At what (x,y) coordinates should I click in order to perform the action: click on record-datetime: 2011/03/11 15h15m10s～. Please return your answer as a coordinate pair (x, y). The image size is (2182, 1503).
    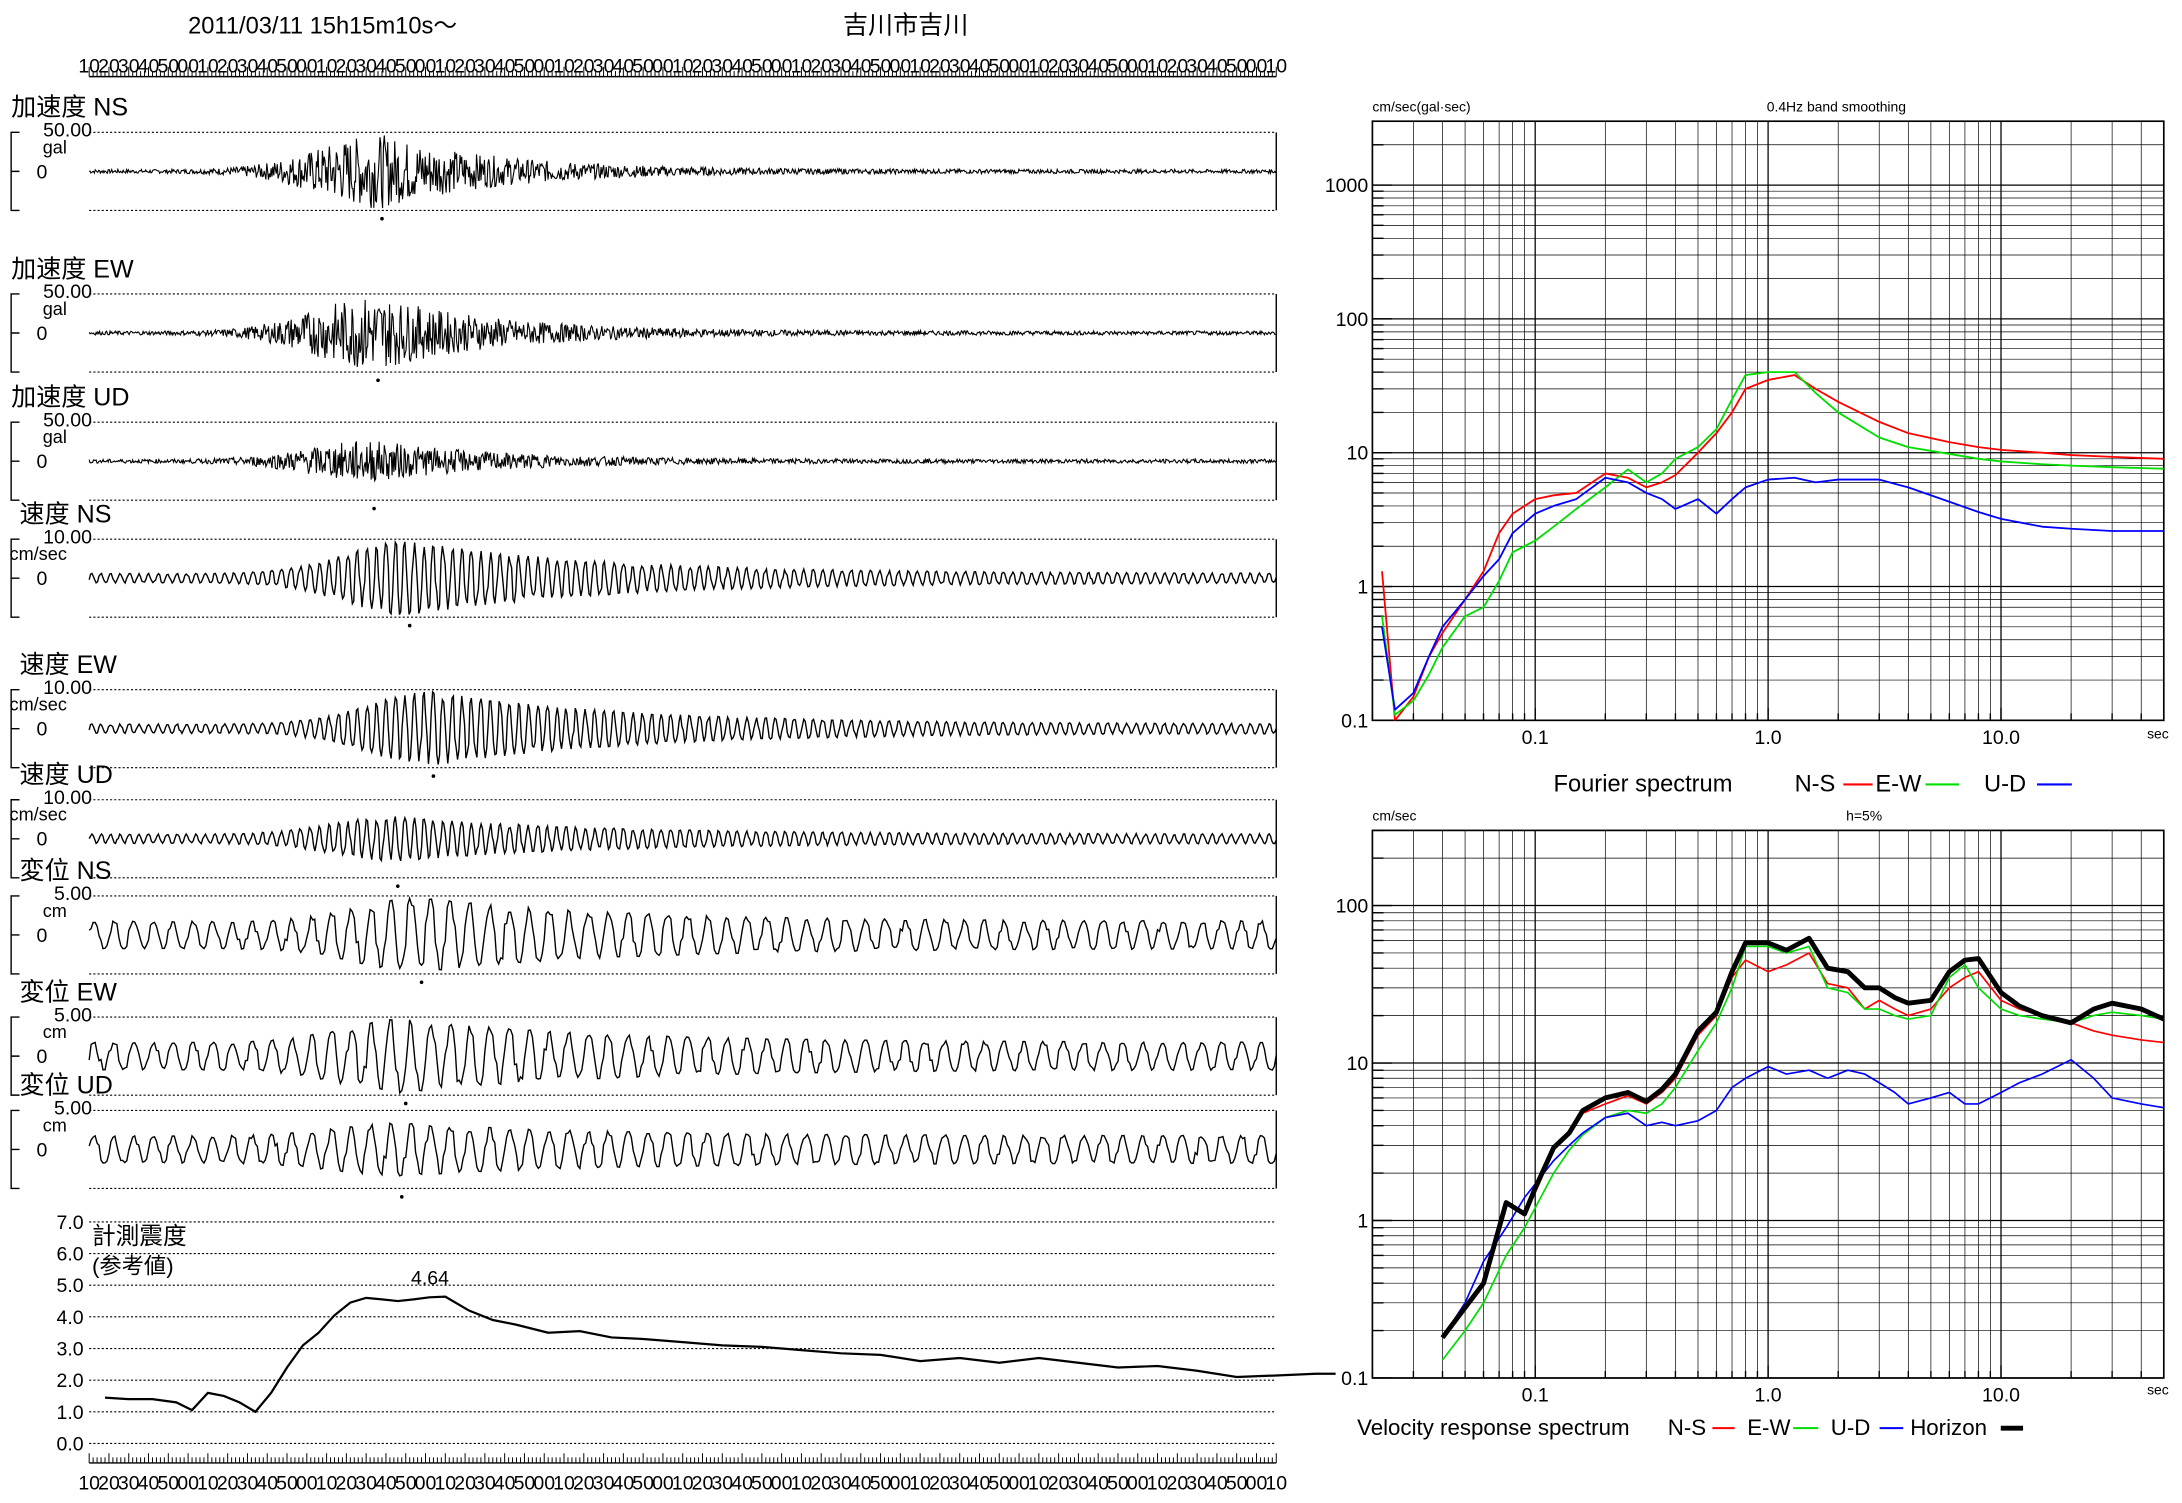
    Looking at the image, I should click on (322, 26).